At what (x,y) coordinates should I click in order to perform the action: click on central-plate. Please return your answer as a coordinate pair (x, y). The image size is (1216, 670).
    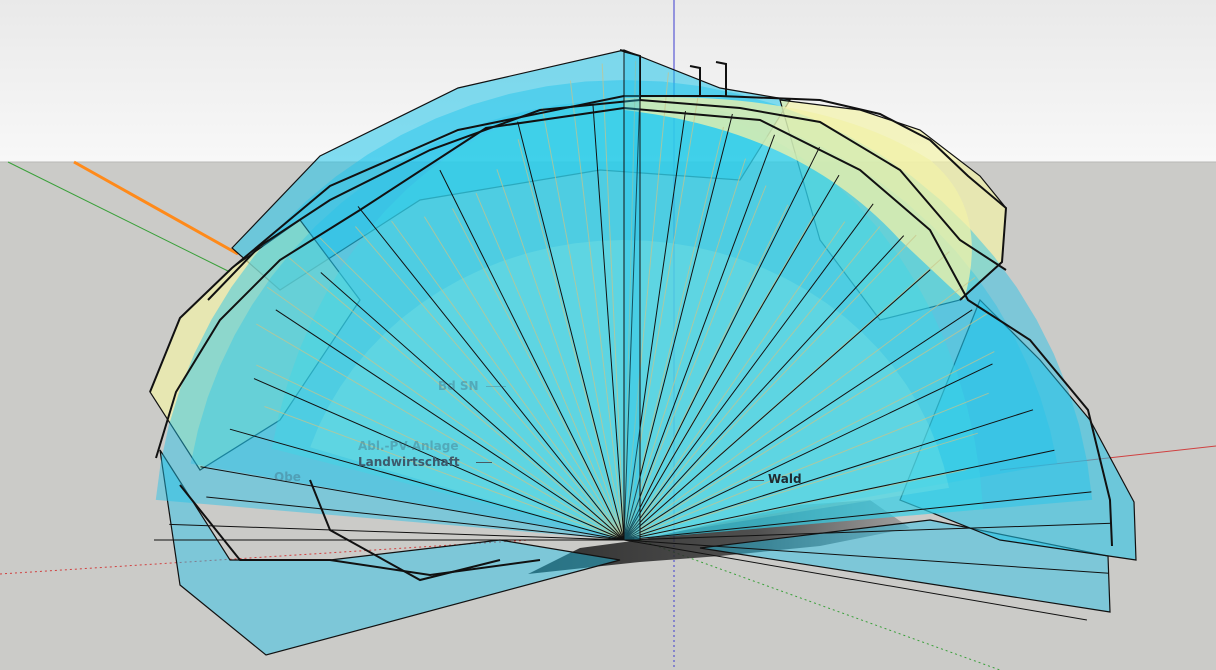
    Looking at the image, I should click on (632, 296).